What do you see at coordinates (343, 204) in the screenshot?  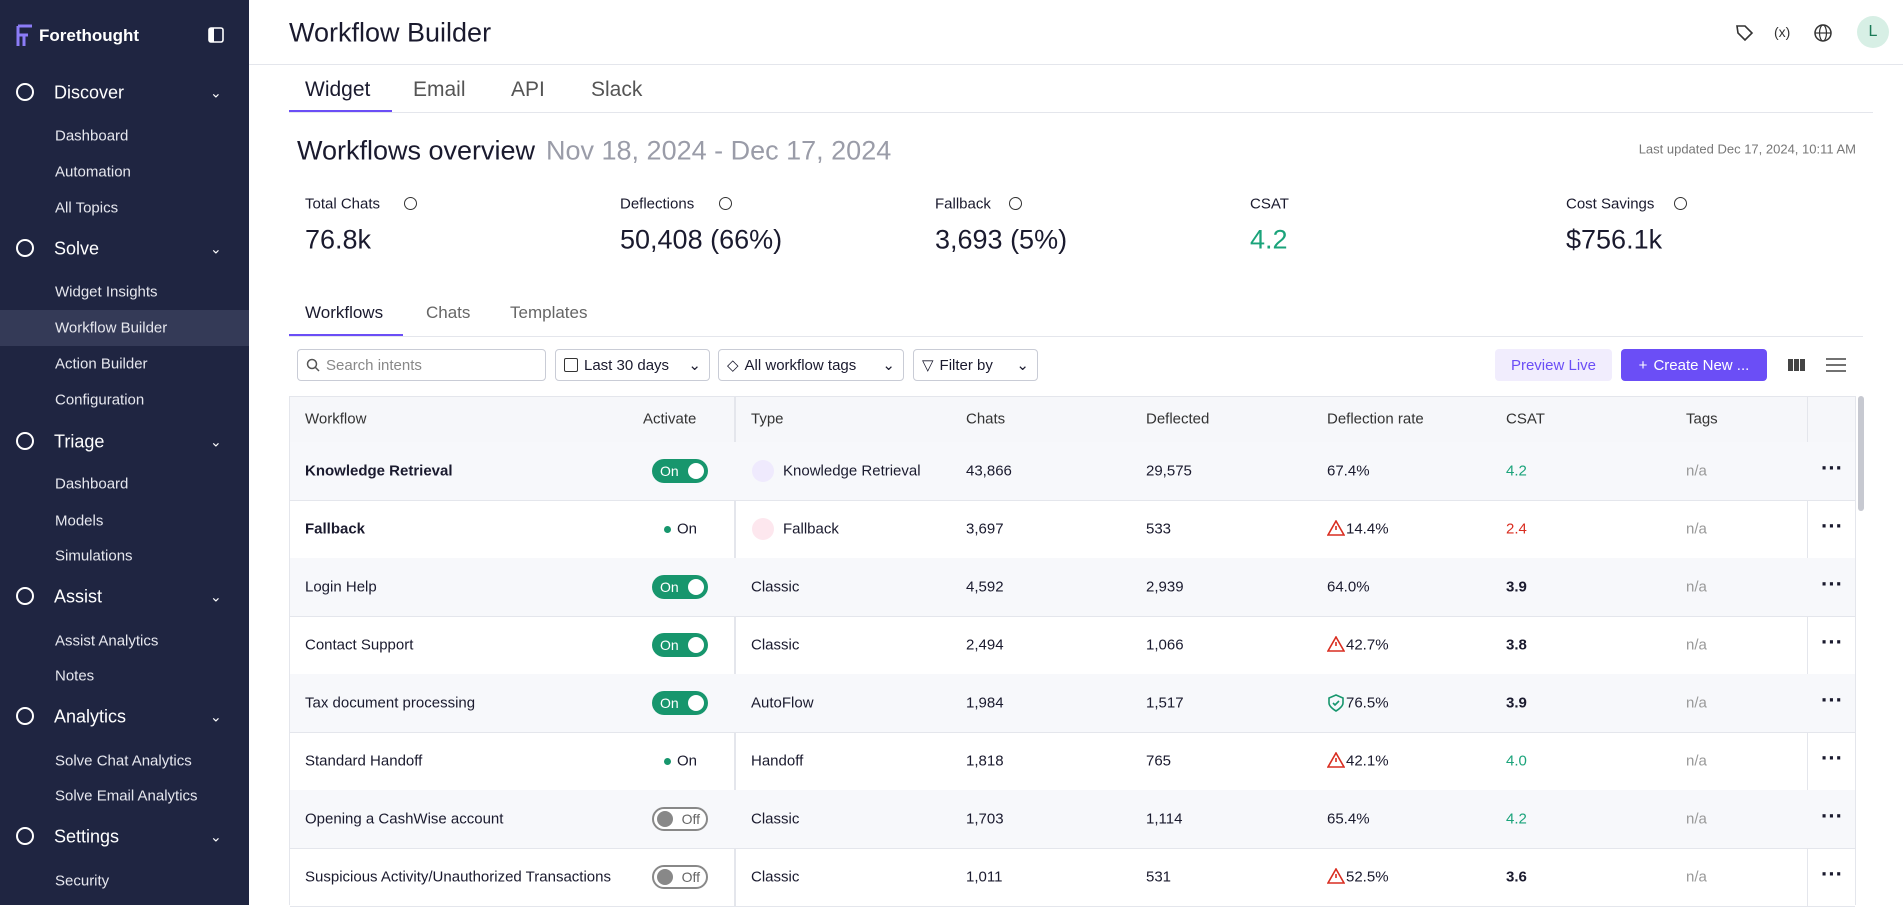 I see `metric-label: Total Chats` at bounding box center [343, 204].